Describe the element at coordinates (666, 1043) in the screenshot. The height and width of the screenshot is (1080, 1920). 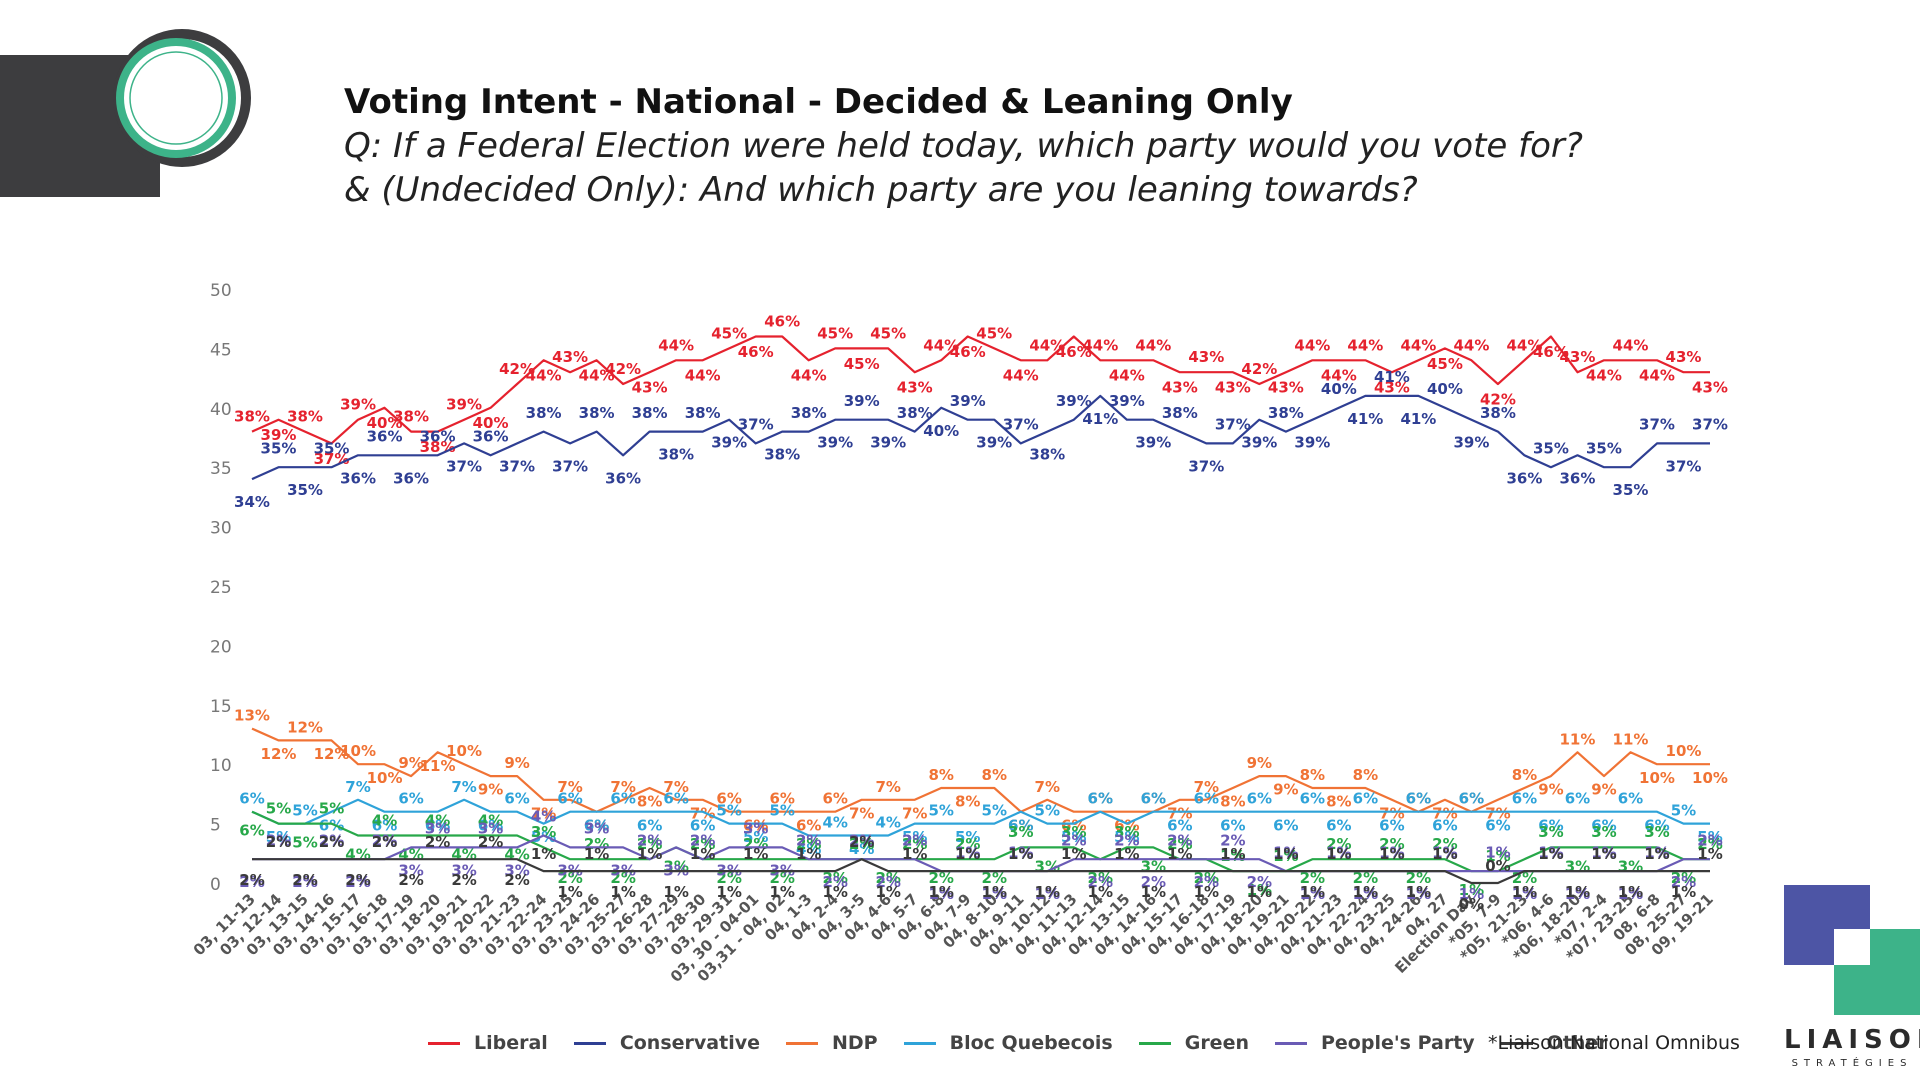
I see `legend-item: Conservative` at that location.